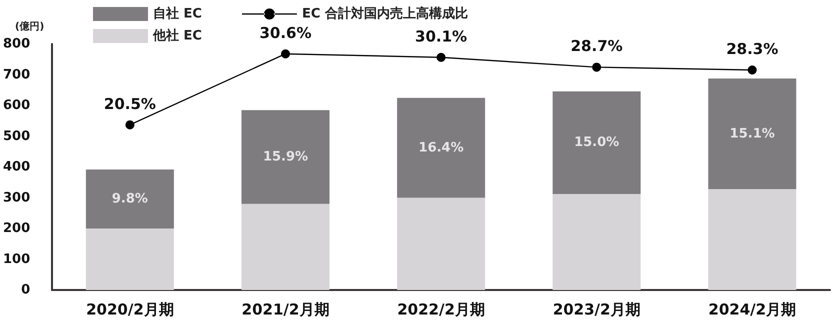 Image resolution: width=840 pixels, height=320 pixels. Describe the element at coordinates (16, 259) in the screenshot. I see `y-tick-label: 100` at that location.